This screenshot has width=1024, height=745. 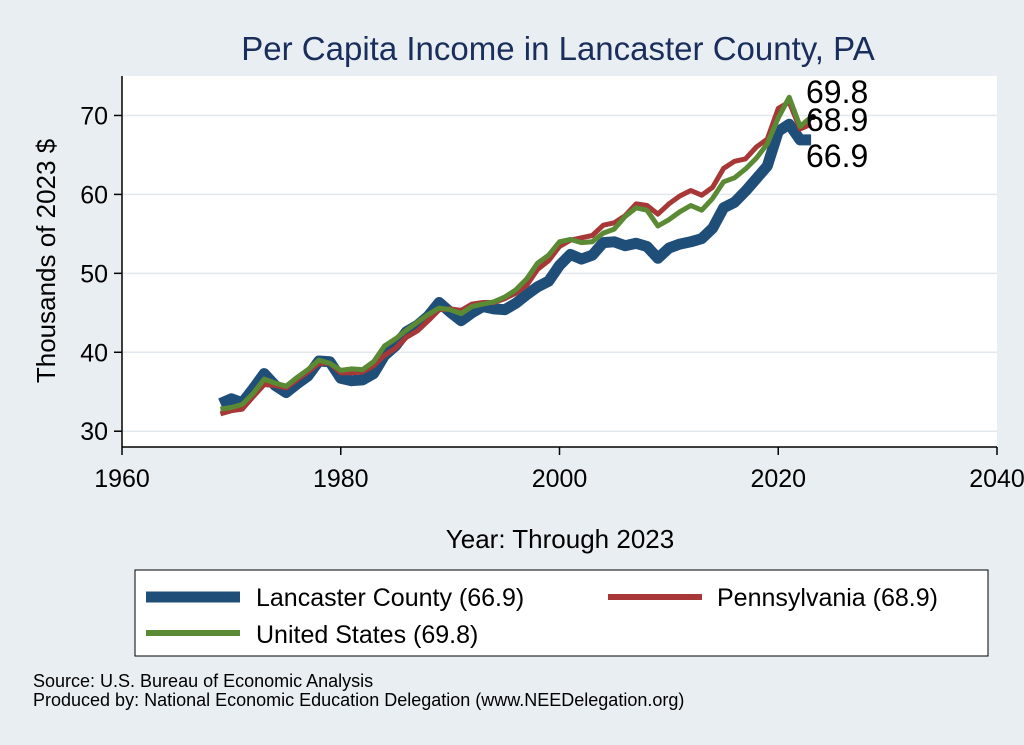 I want to click on end-labels: 69.868.966.9, so click(x=837, y=124).